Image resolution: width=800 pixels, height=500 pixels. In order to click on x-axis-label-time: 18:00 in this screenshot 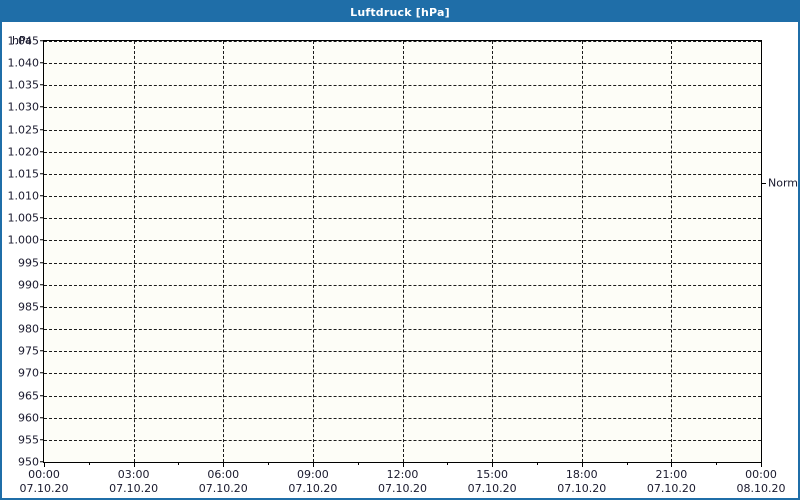, I will do `click(581, 474)`.